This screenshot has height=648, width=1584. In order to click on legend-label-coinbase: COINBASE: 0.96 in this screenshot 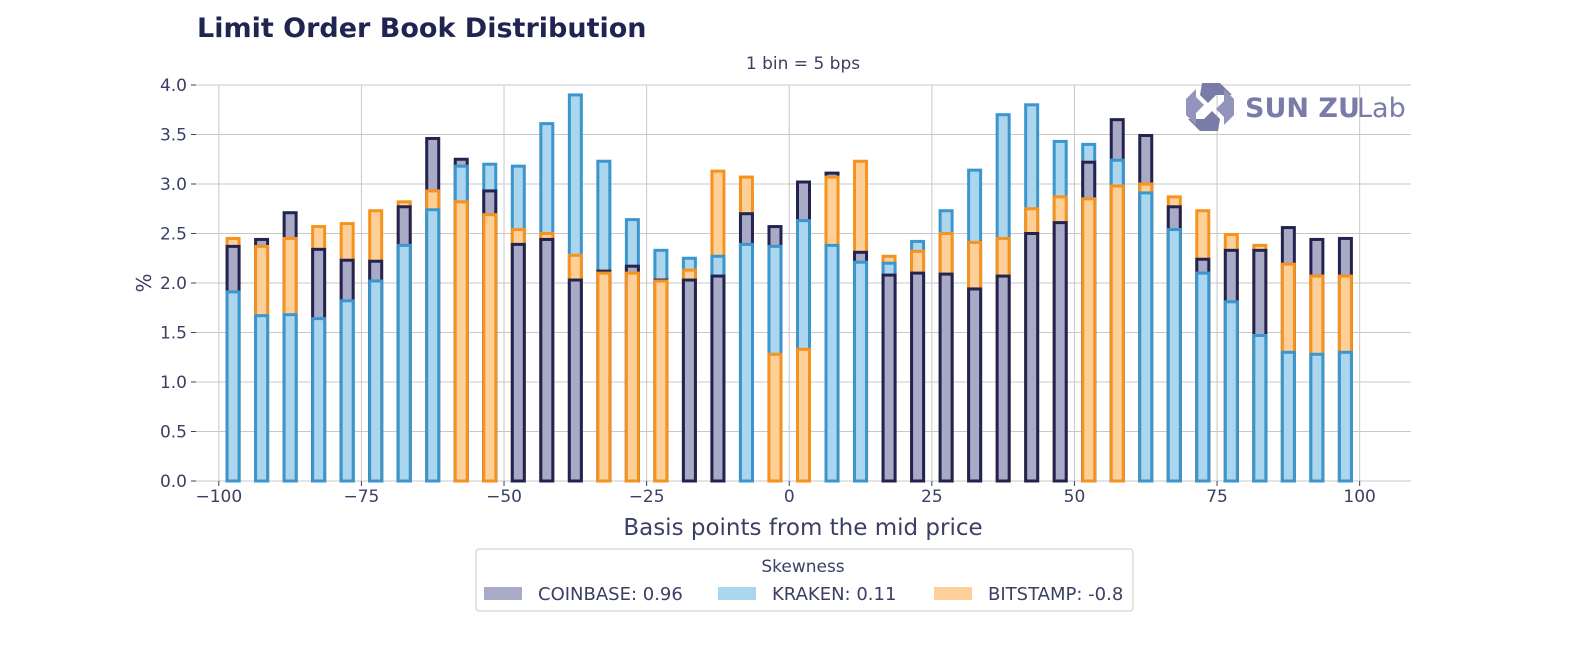, I will do `click(610, 594)`.